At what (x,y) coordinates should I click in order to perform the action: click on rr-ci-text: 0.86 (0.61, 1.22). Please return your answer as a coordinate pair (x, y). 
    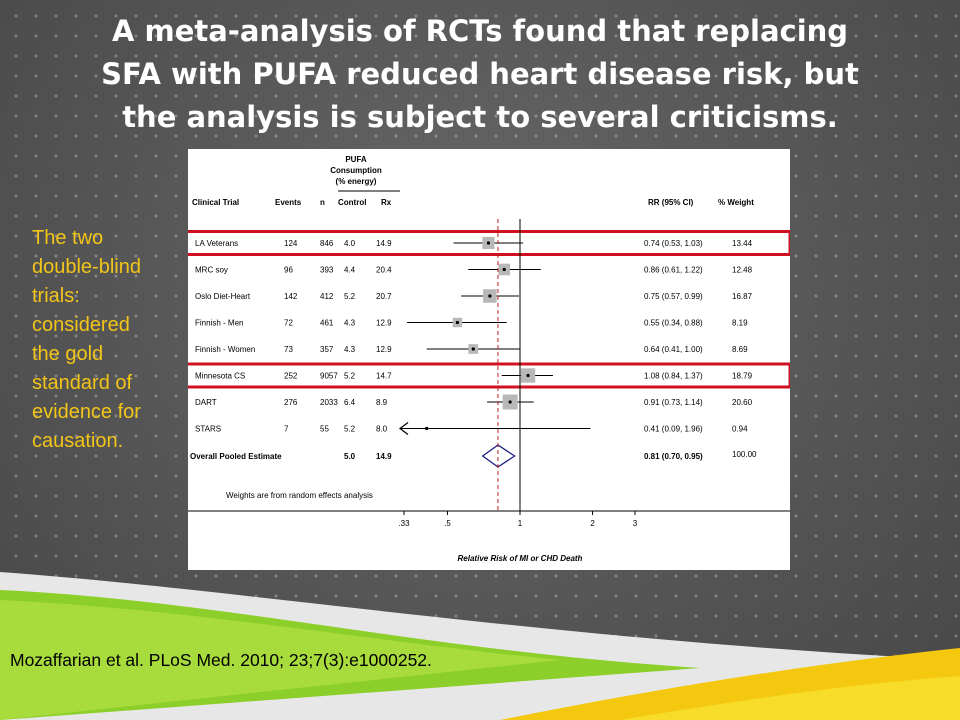
    Looking at the image, I should click on (673, 270).